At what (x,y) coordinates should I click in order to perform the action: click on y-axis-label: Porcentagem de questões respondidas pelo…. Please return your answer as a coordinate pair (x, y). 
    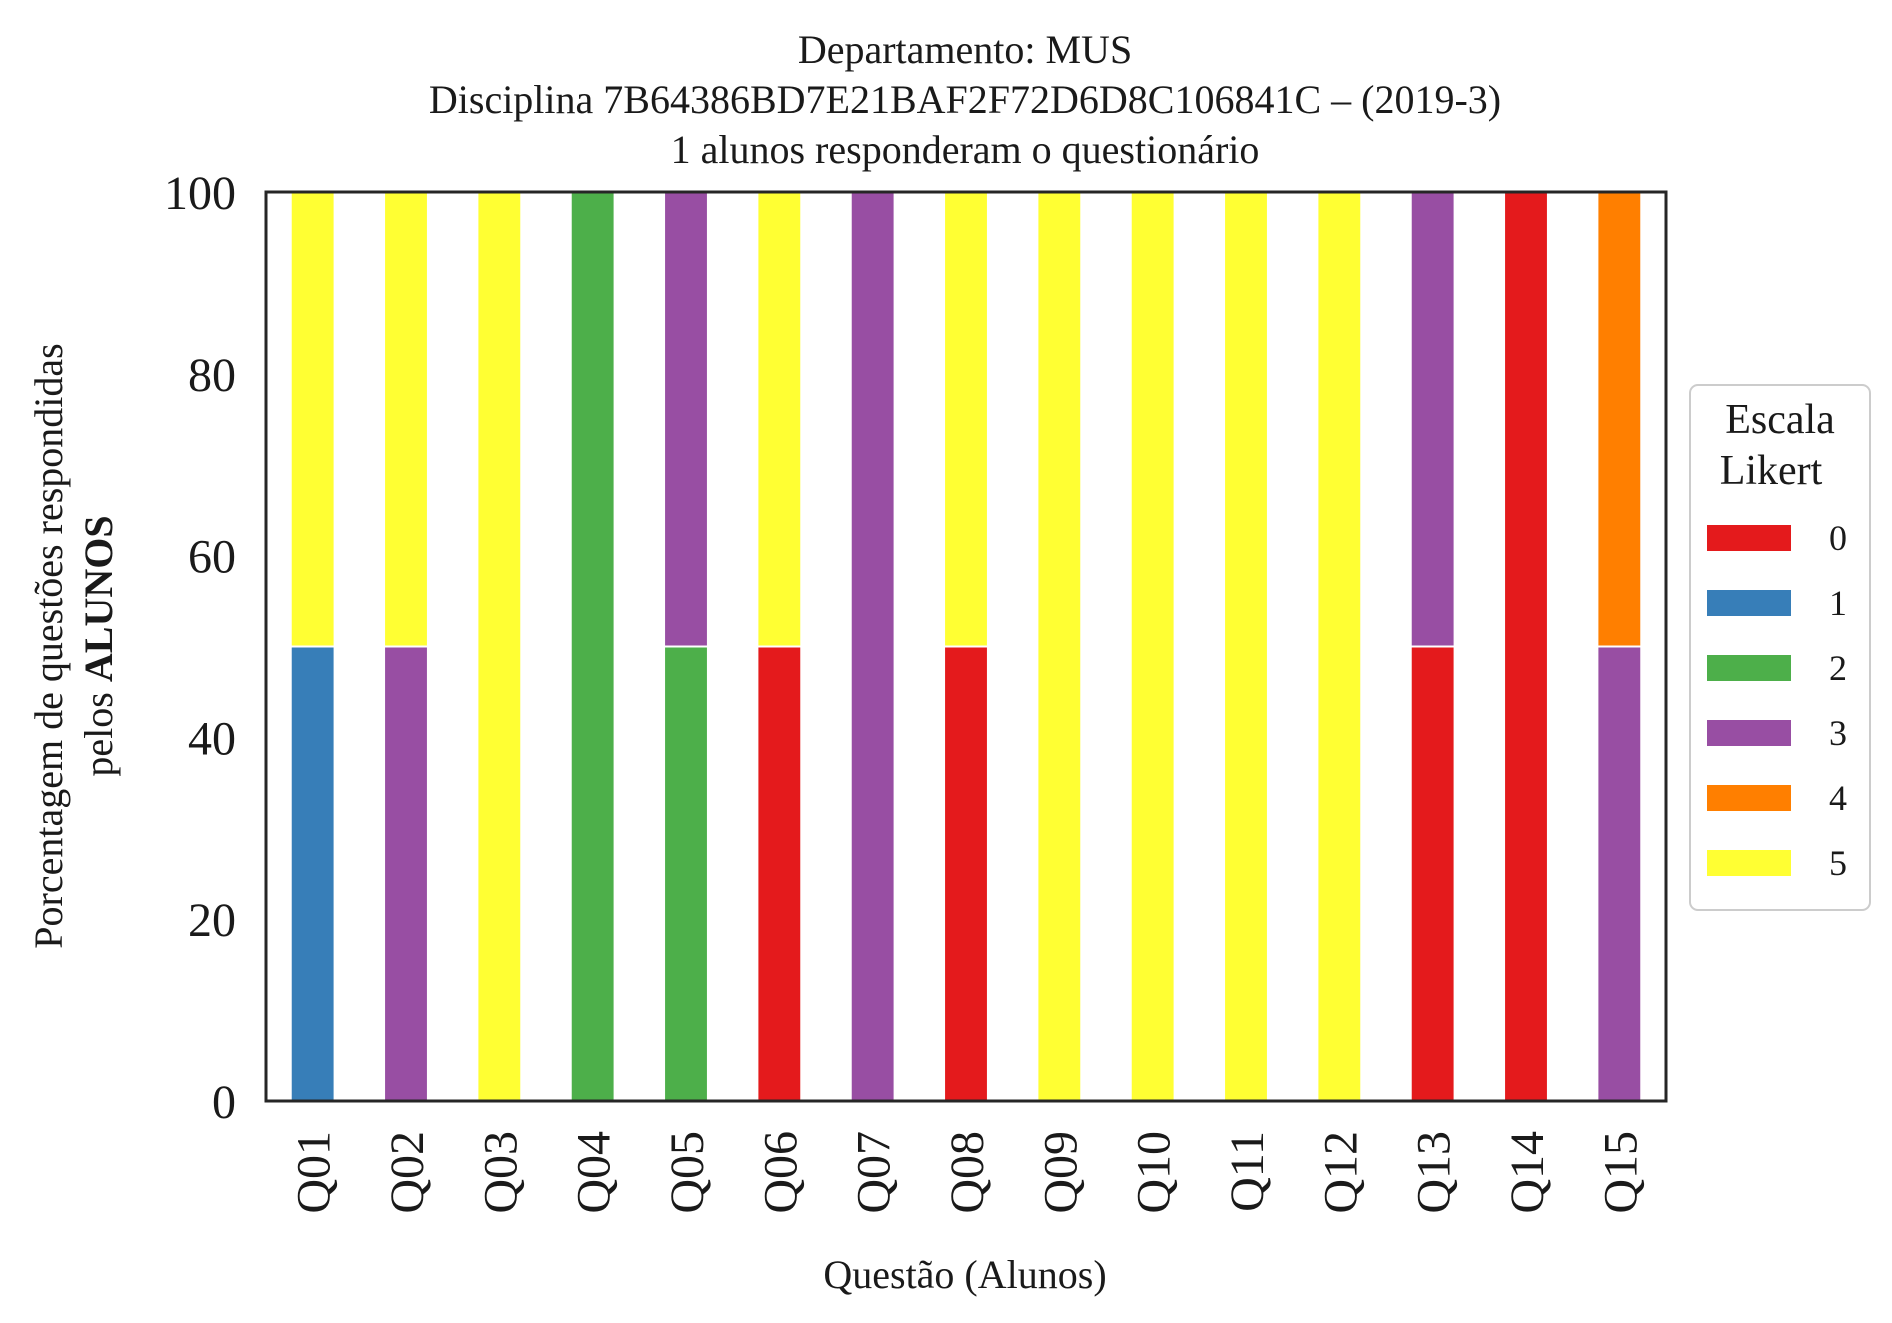
    Looking at the image, I should click on (73, 645).